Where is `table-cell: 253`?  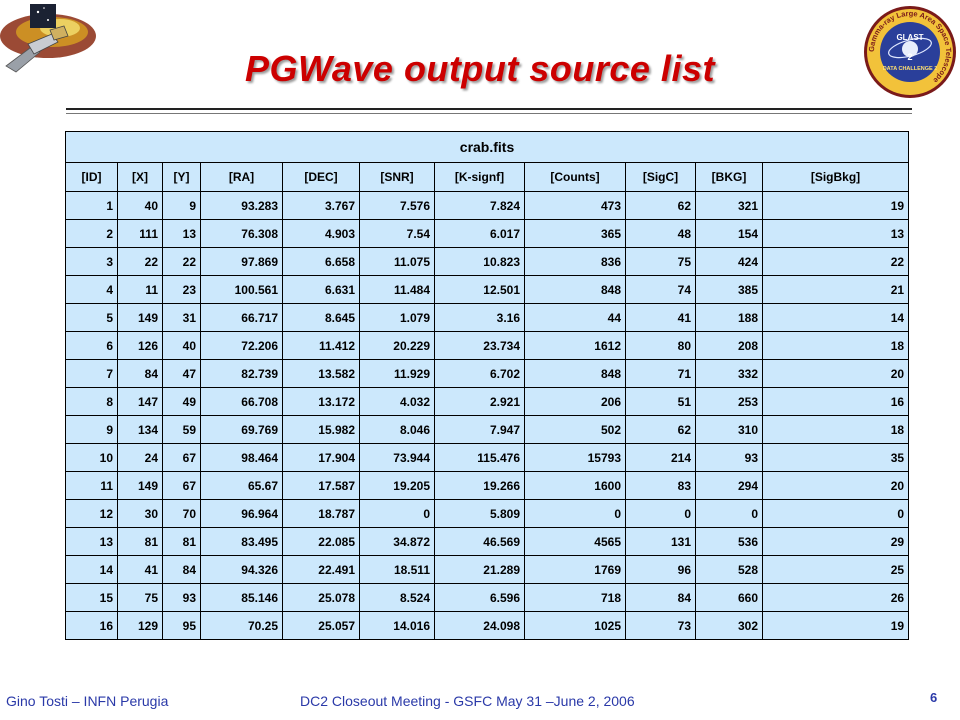 table-cell: 253 is located at coordinates (729, 401).